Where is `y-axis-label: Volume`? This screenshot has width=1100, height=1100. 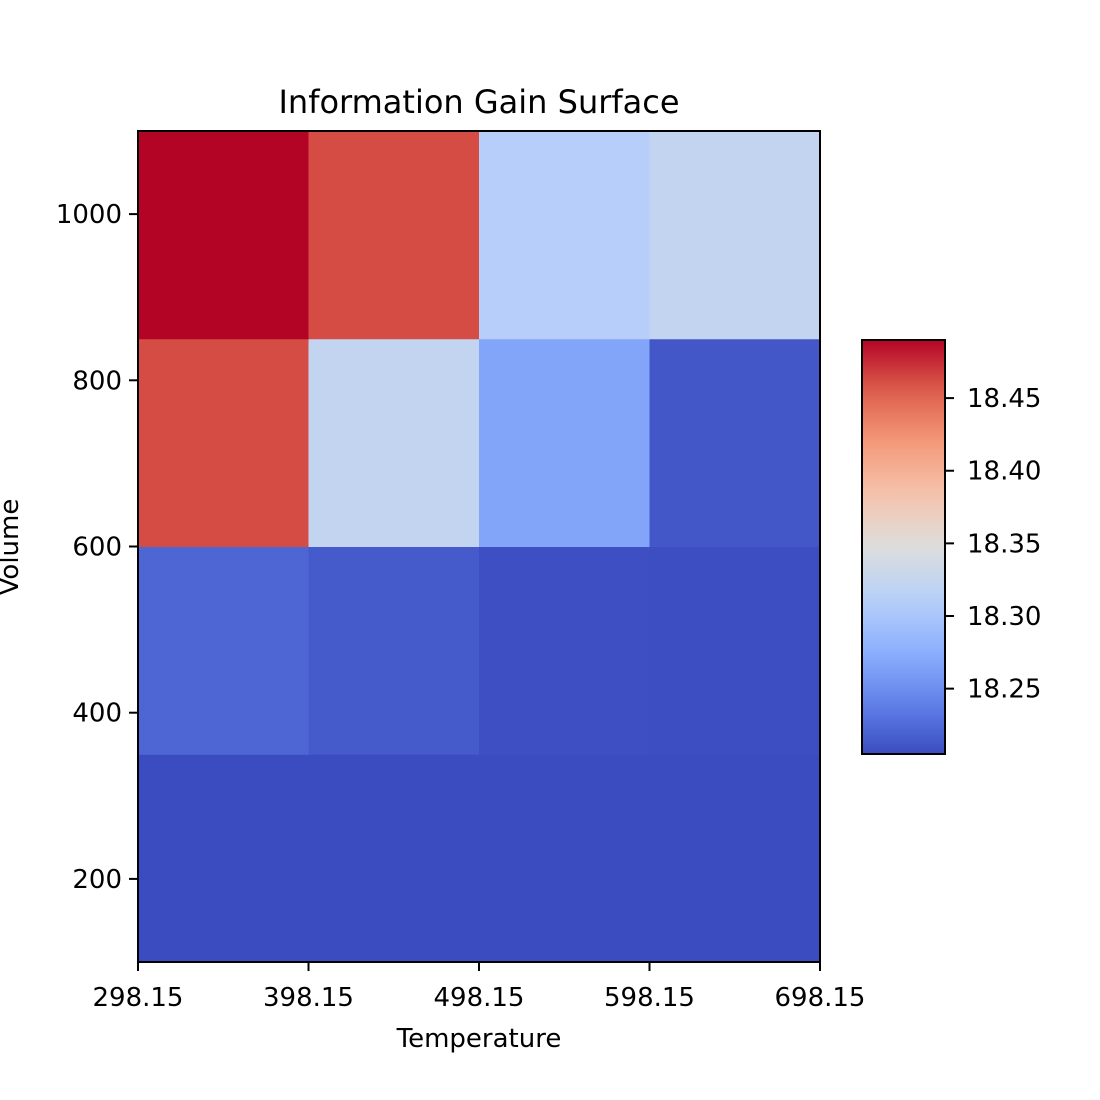 y-axis-label: Volume is located at coordinates (12, 547).